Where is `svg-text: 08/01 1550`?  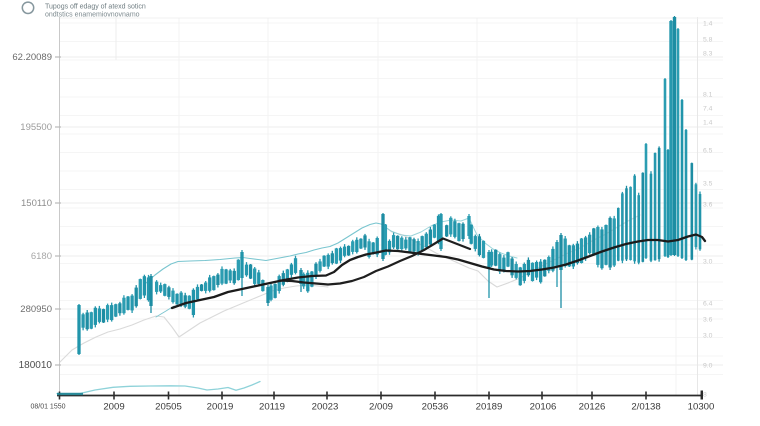
svg-text: 08/01 1550 is located at coordinates (47, 407).